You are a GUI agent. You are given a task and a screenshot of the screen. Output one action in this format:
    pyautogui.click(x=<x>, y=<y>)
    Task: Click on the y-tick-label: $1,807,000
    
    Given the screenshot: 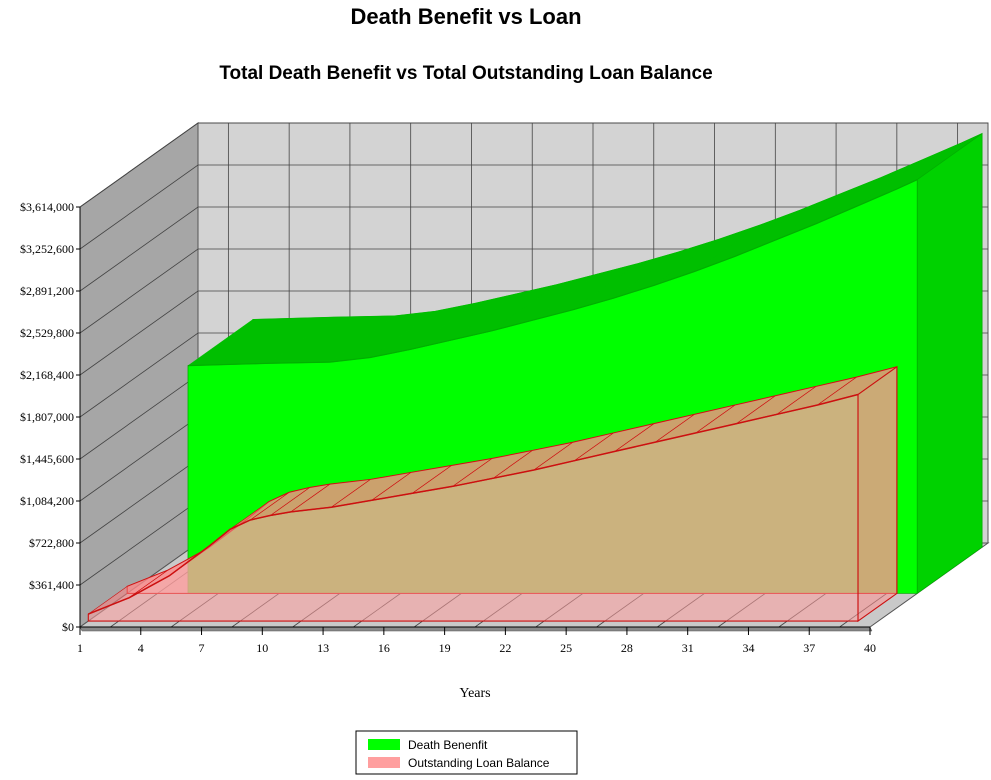 What is the action you would take?
    pyautogui.click(x=47, y=417)
    